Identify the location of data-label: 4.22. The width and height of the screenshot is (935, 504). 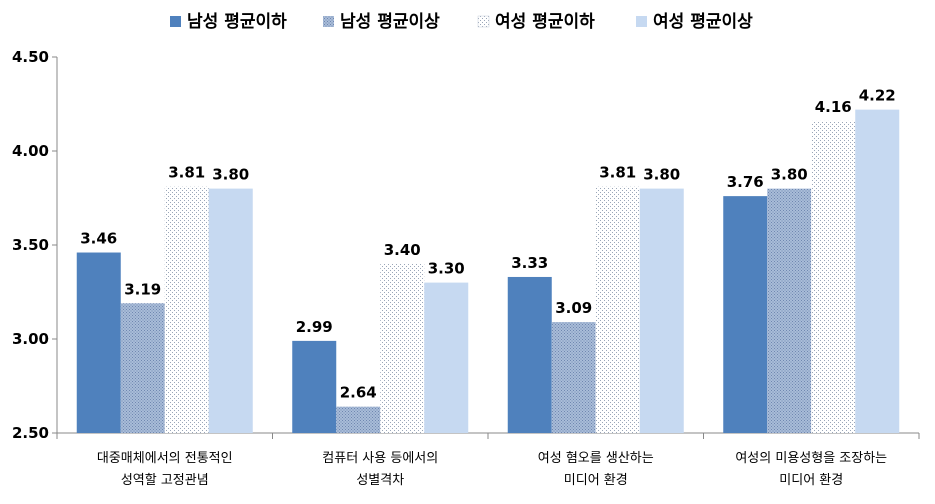
(877, 96).